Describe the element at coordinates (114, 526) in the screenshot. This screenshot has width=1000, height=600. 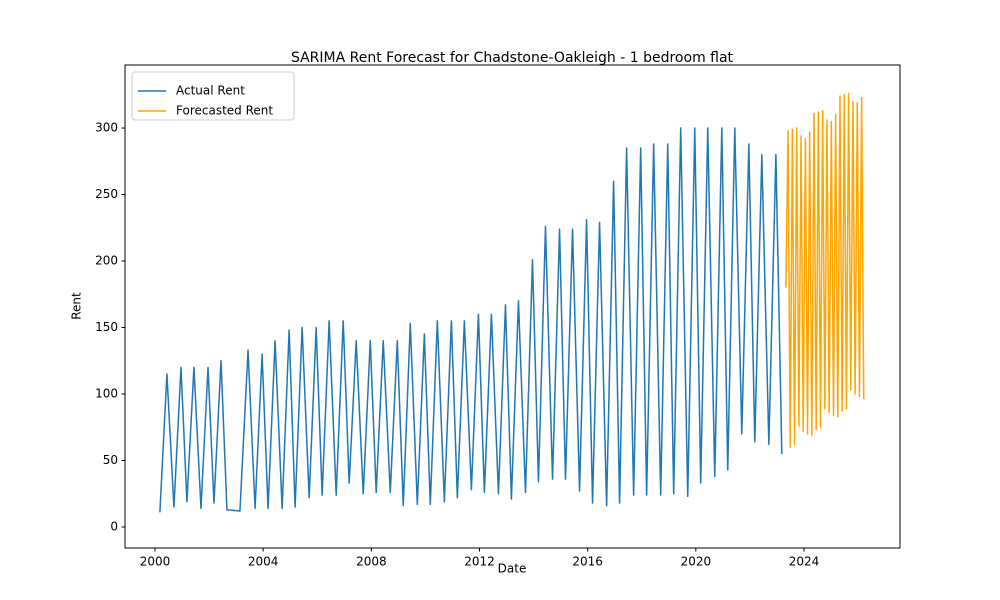
I see `y-tick-label: 0` at that location.